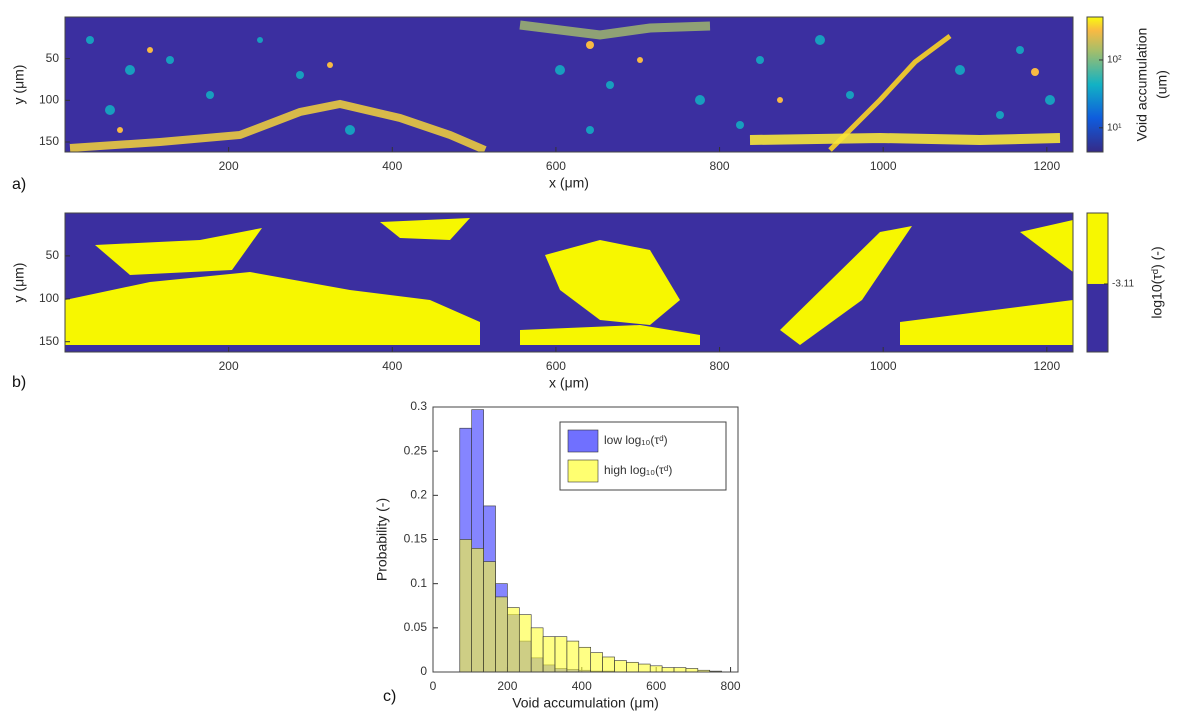 The image size is (1189, 724). I want to click on colorbar-label: (um), so click(1162, 84).